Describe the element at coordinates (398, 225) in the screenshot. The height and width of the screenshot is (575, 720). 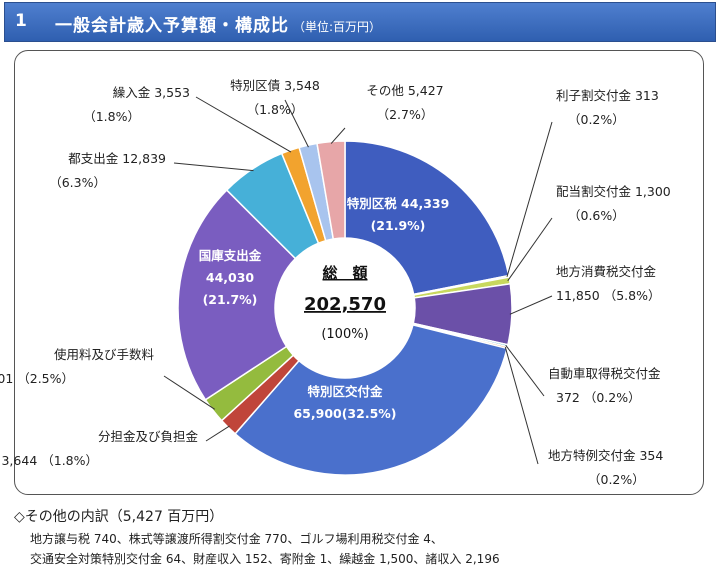
I see `slice-0-label-value: (21.9%)` at that location.